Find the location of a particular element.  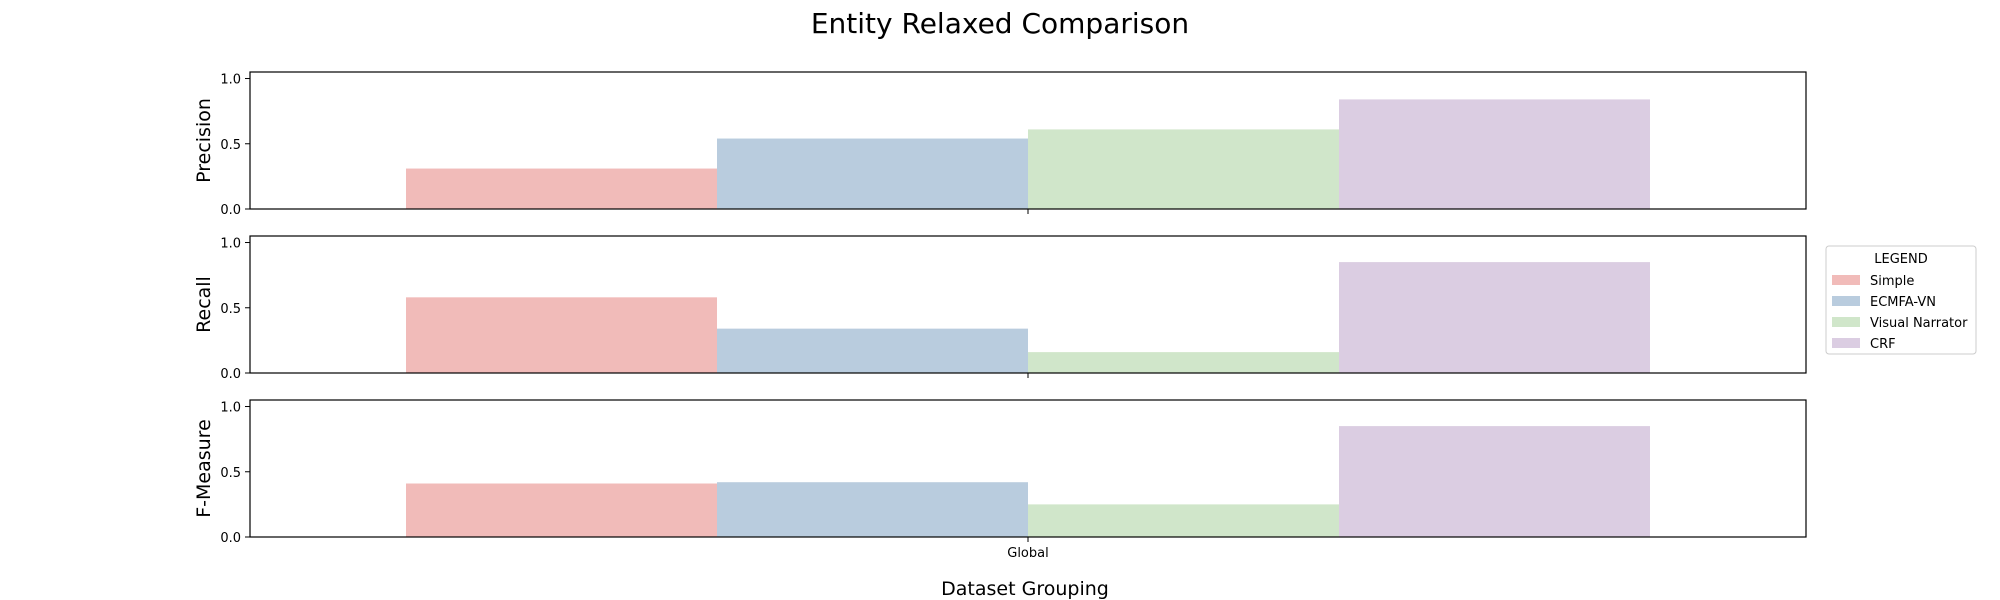

bar-f-measure-crf is located at coordinates (1494, 481).